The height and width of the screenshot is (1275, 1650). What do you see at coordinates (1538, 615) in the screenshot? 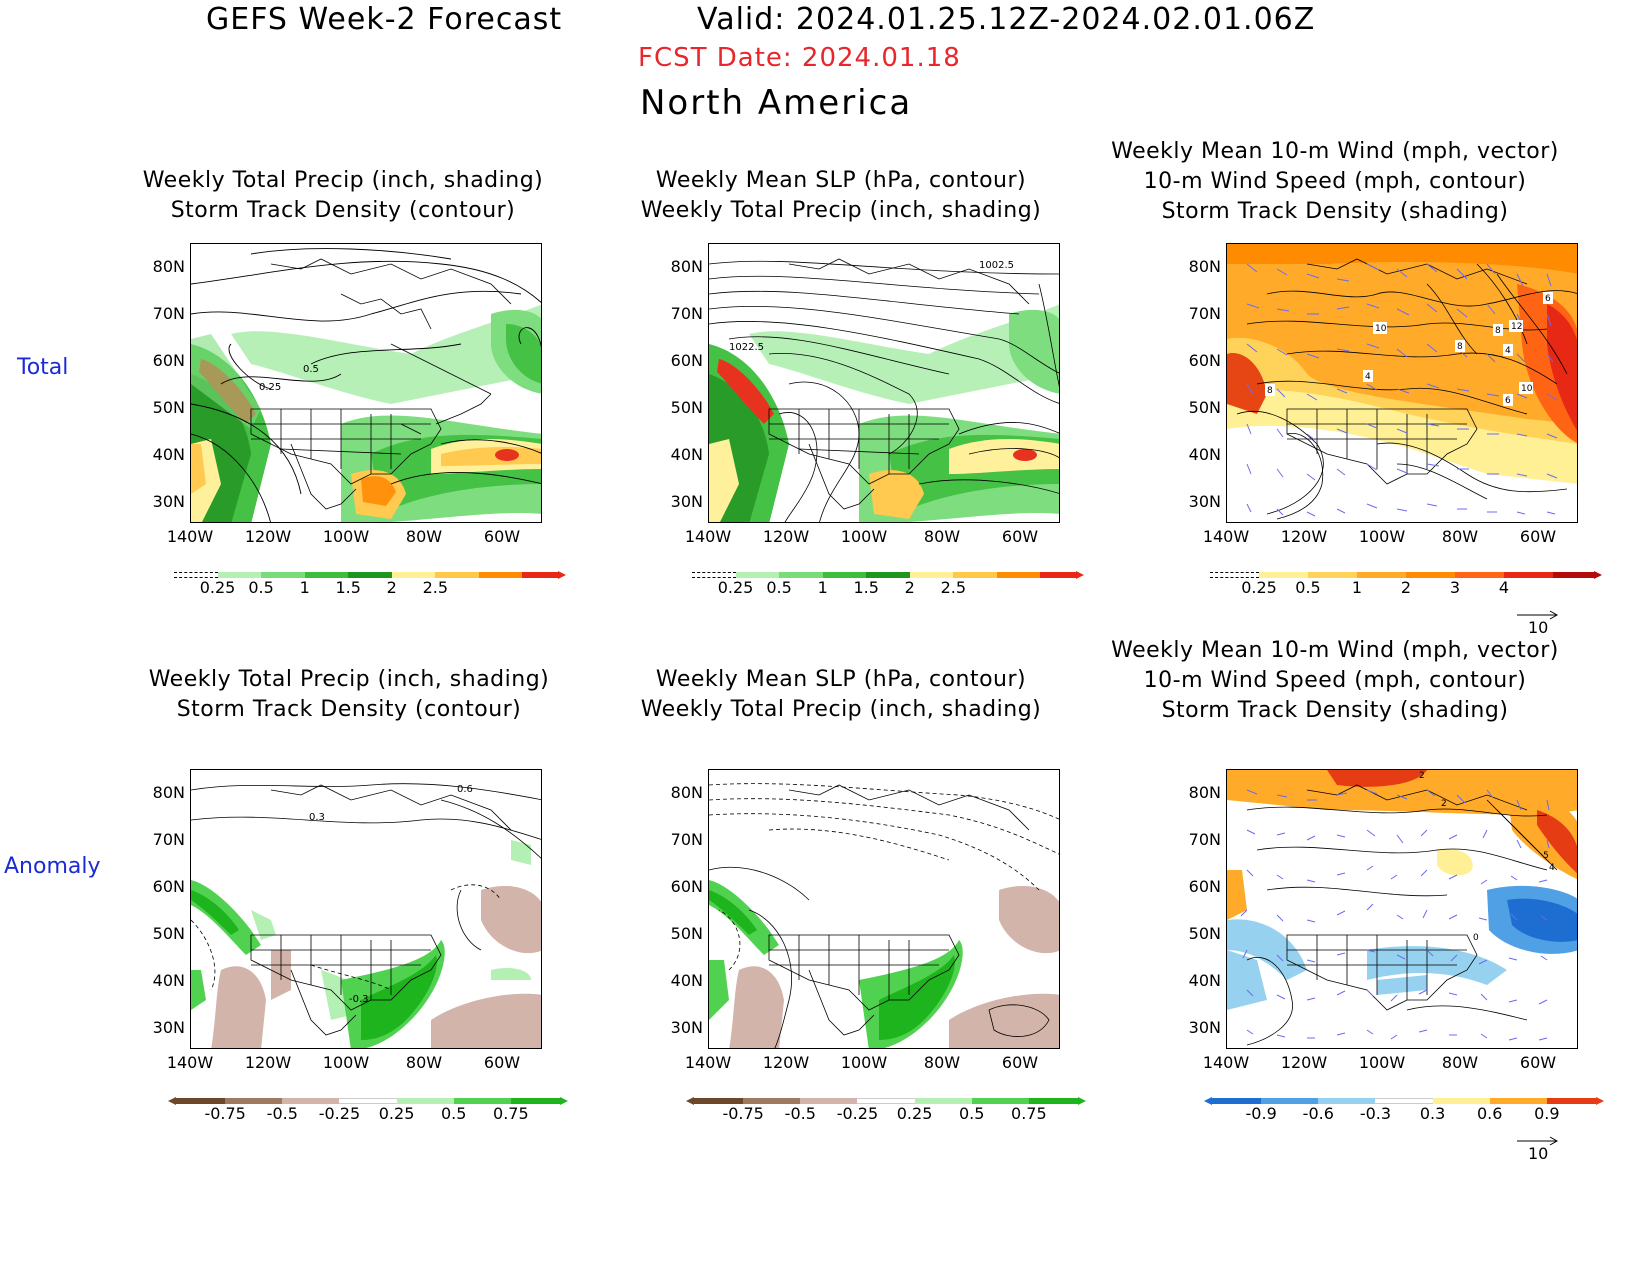
I see `vector-reference-arrow-icon` at bounding box center [1538, 615].